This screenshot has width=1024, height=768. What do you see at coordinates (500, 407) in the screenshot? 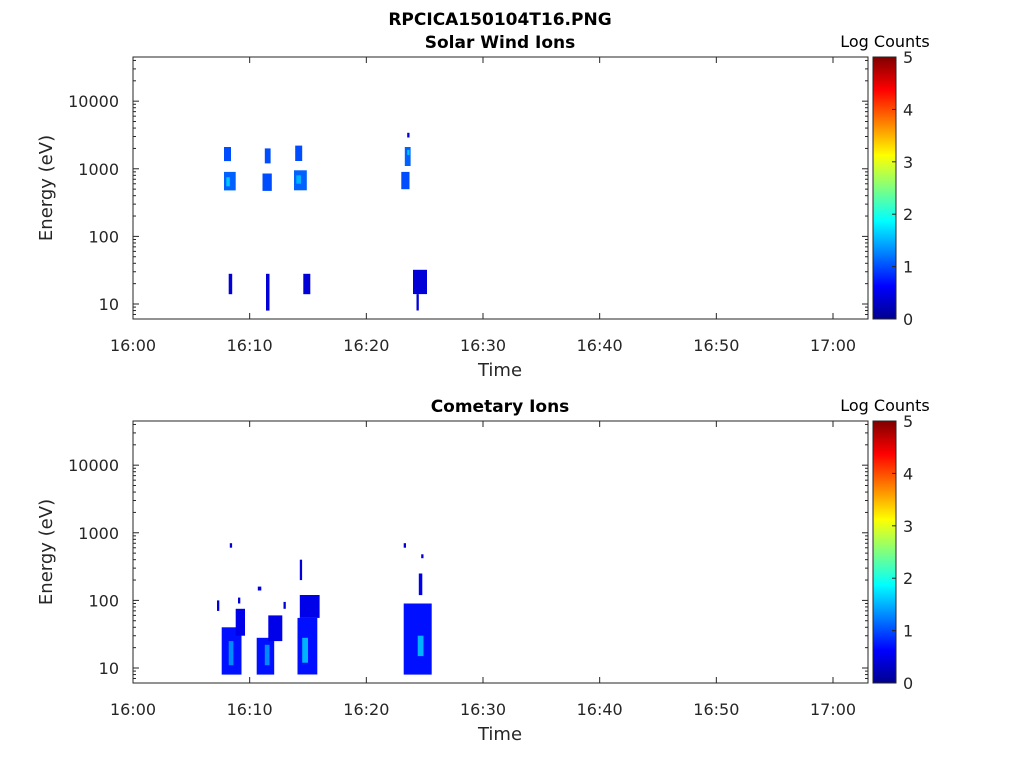
I see `panel-title: Cometary Ions` at bounding box center [500, 407].